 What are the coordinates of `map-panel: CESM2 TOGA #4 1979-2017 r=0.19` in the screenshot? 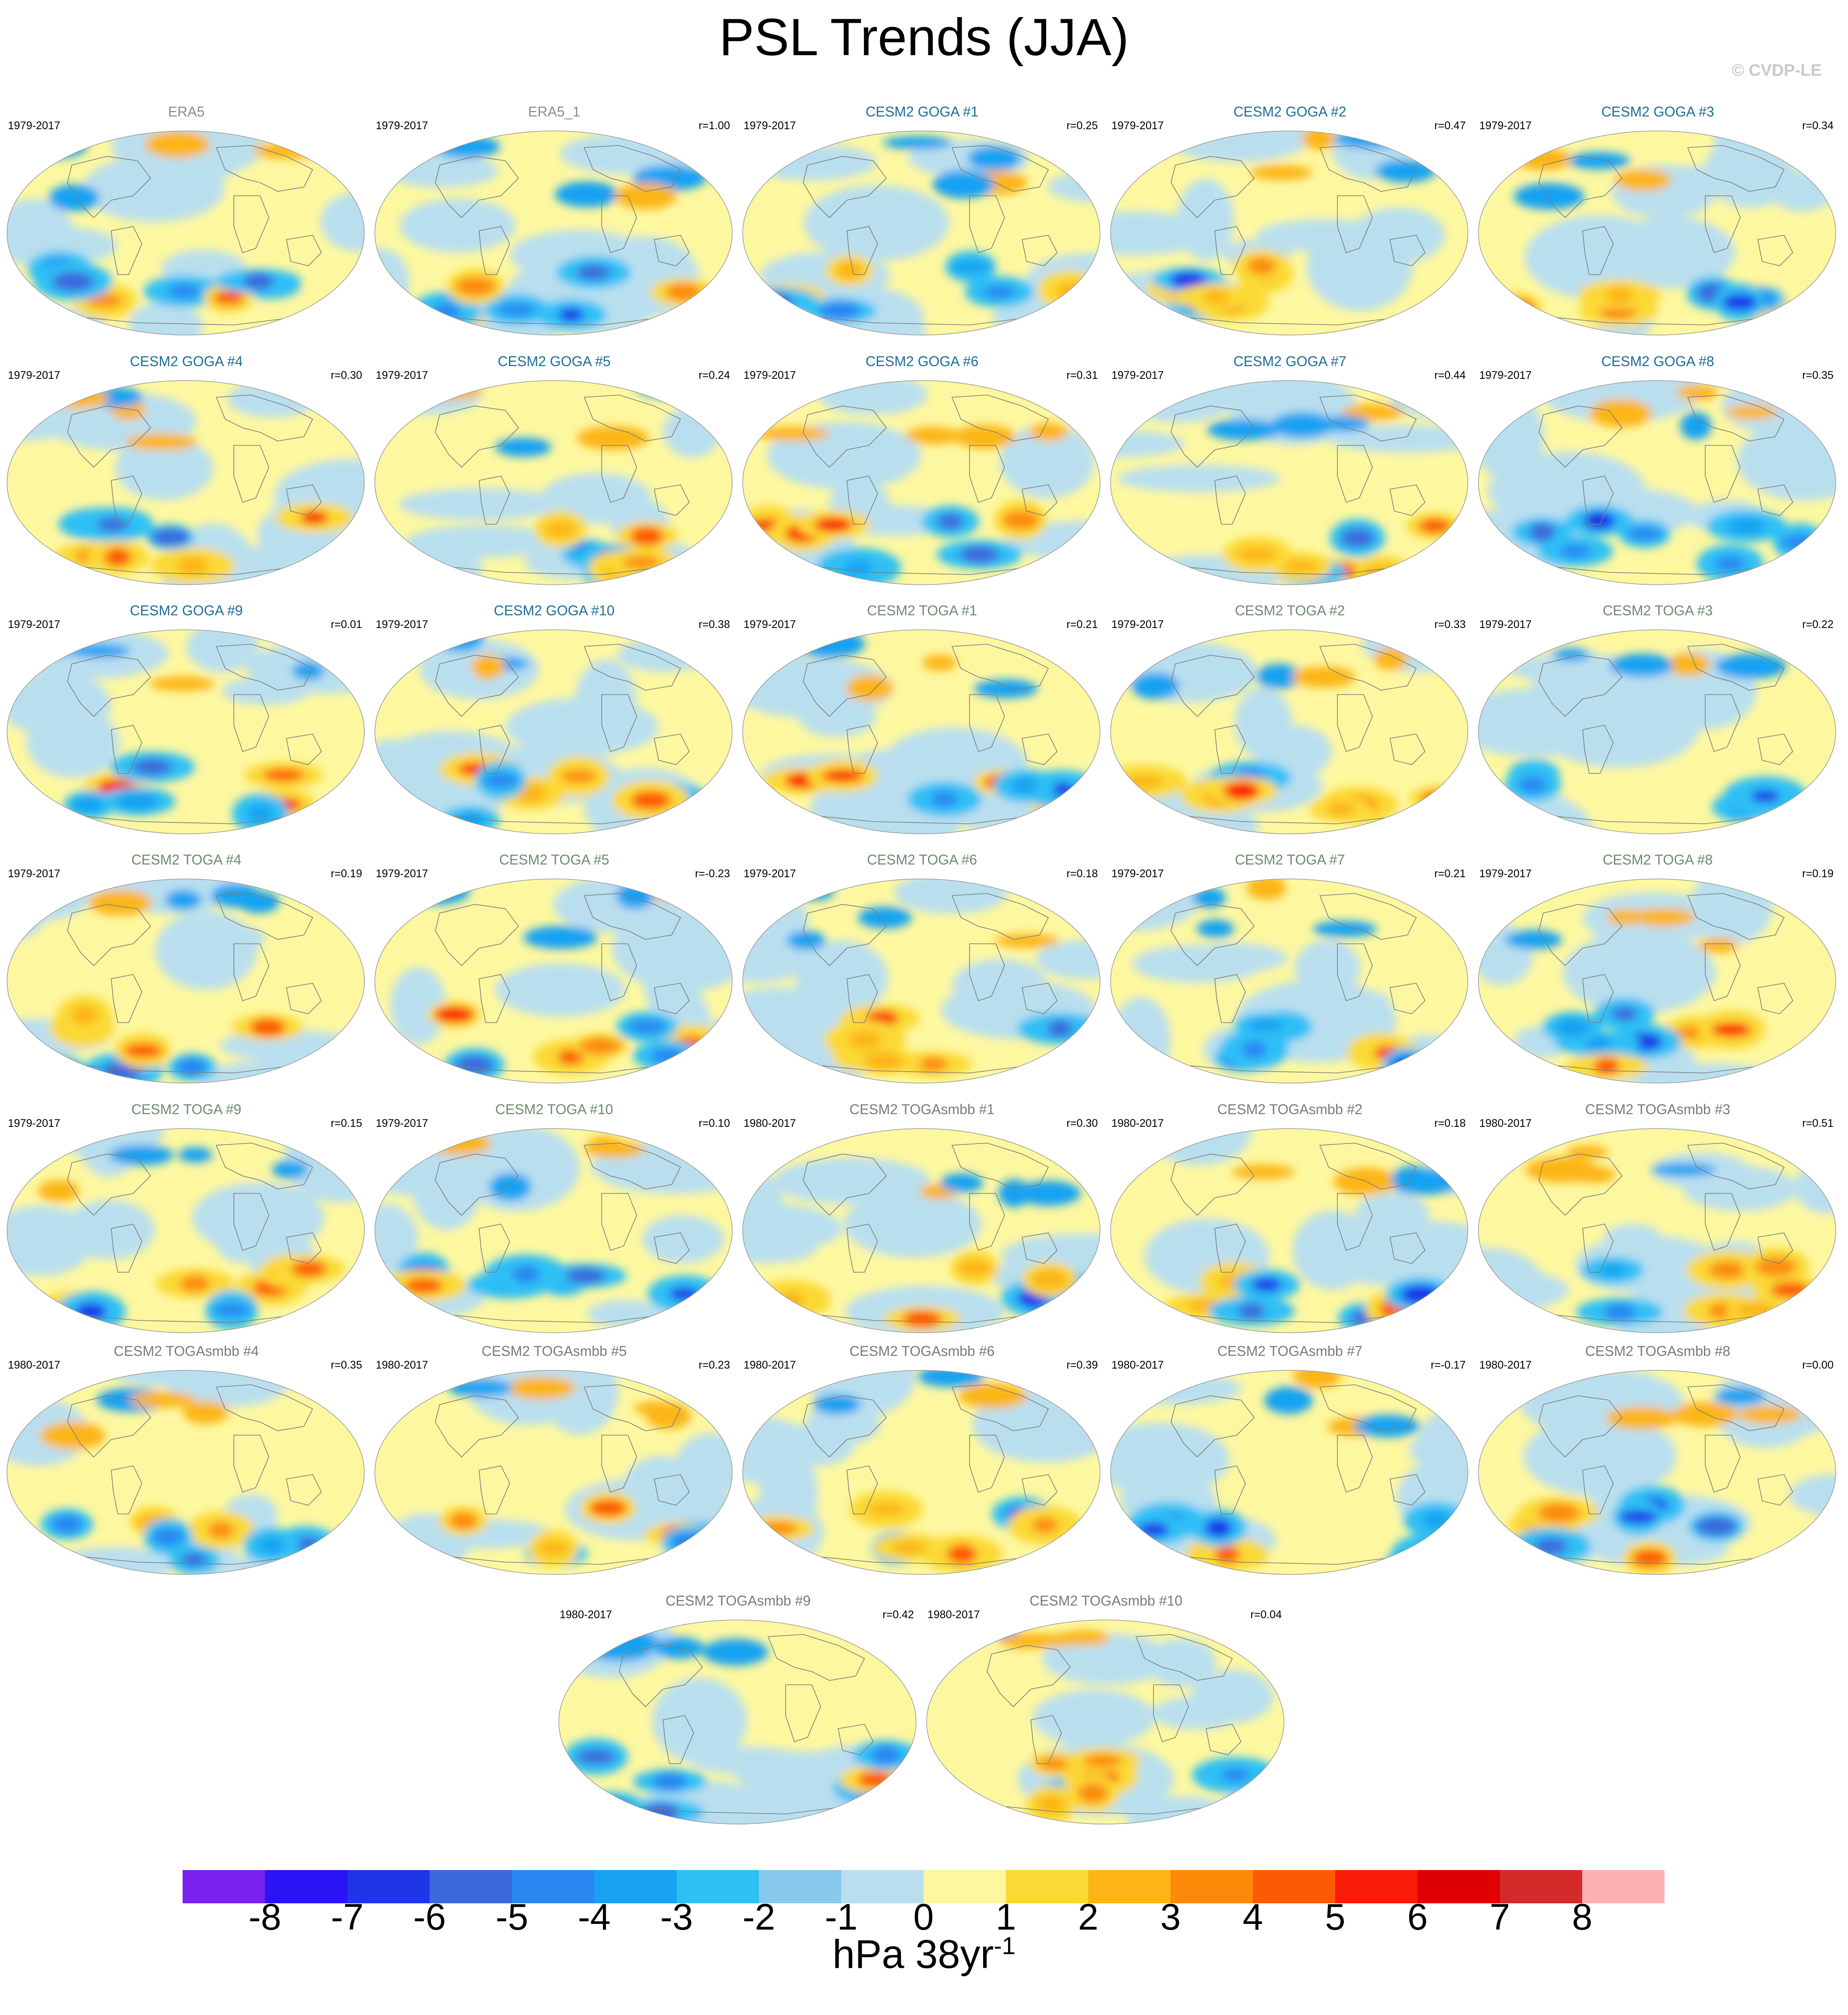 It's located at (186, 969).